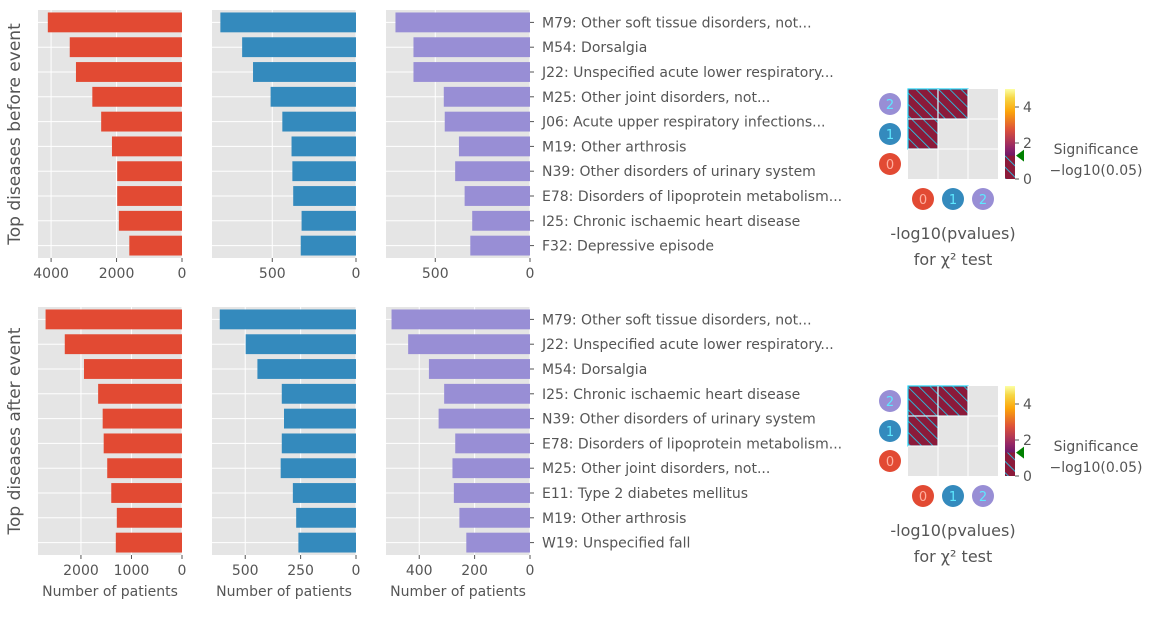 This screenshot has width=1157, height=619. I want to click on bar-panel: 4000 2000 0, so click(109, 146).